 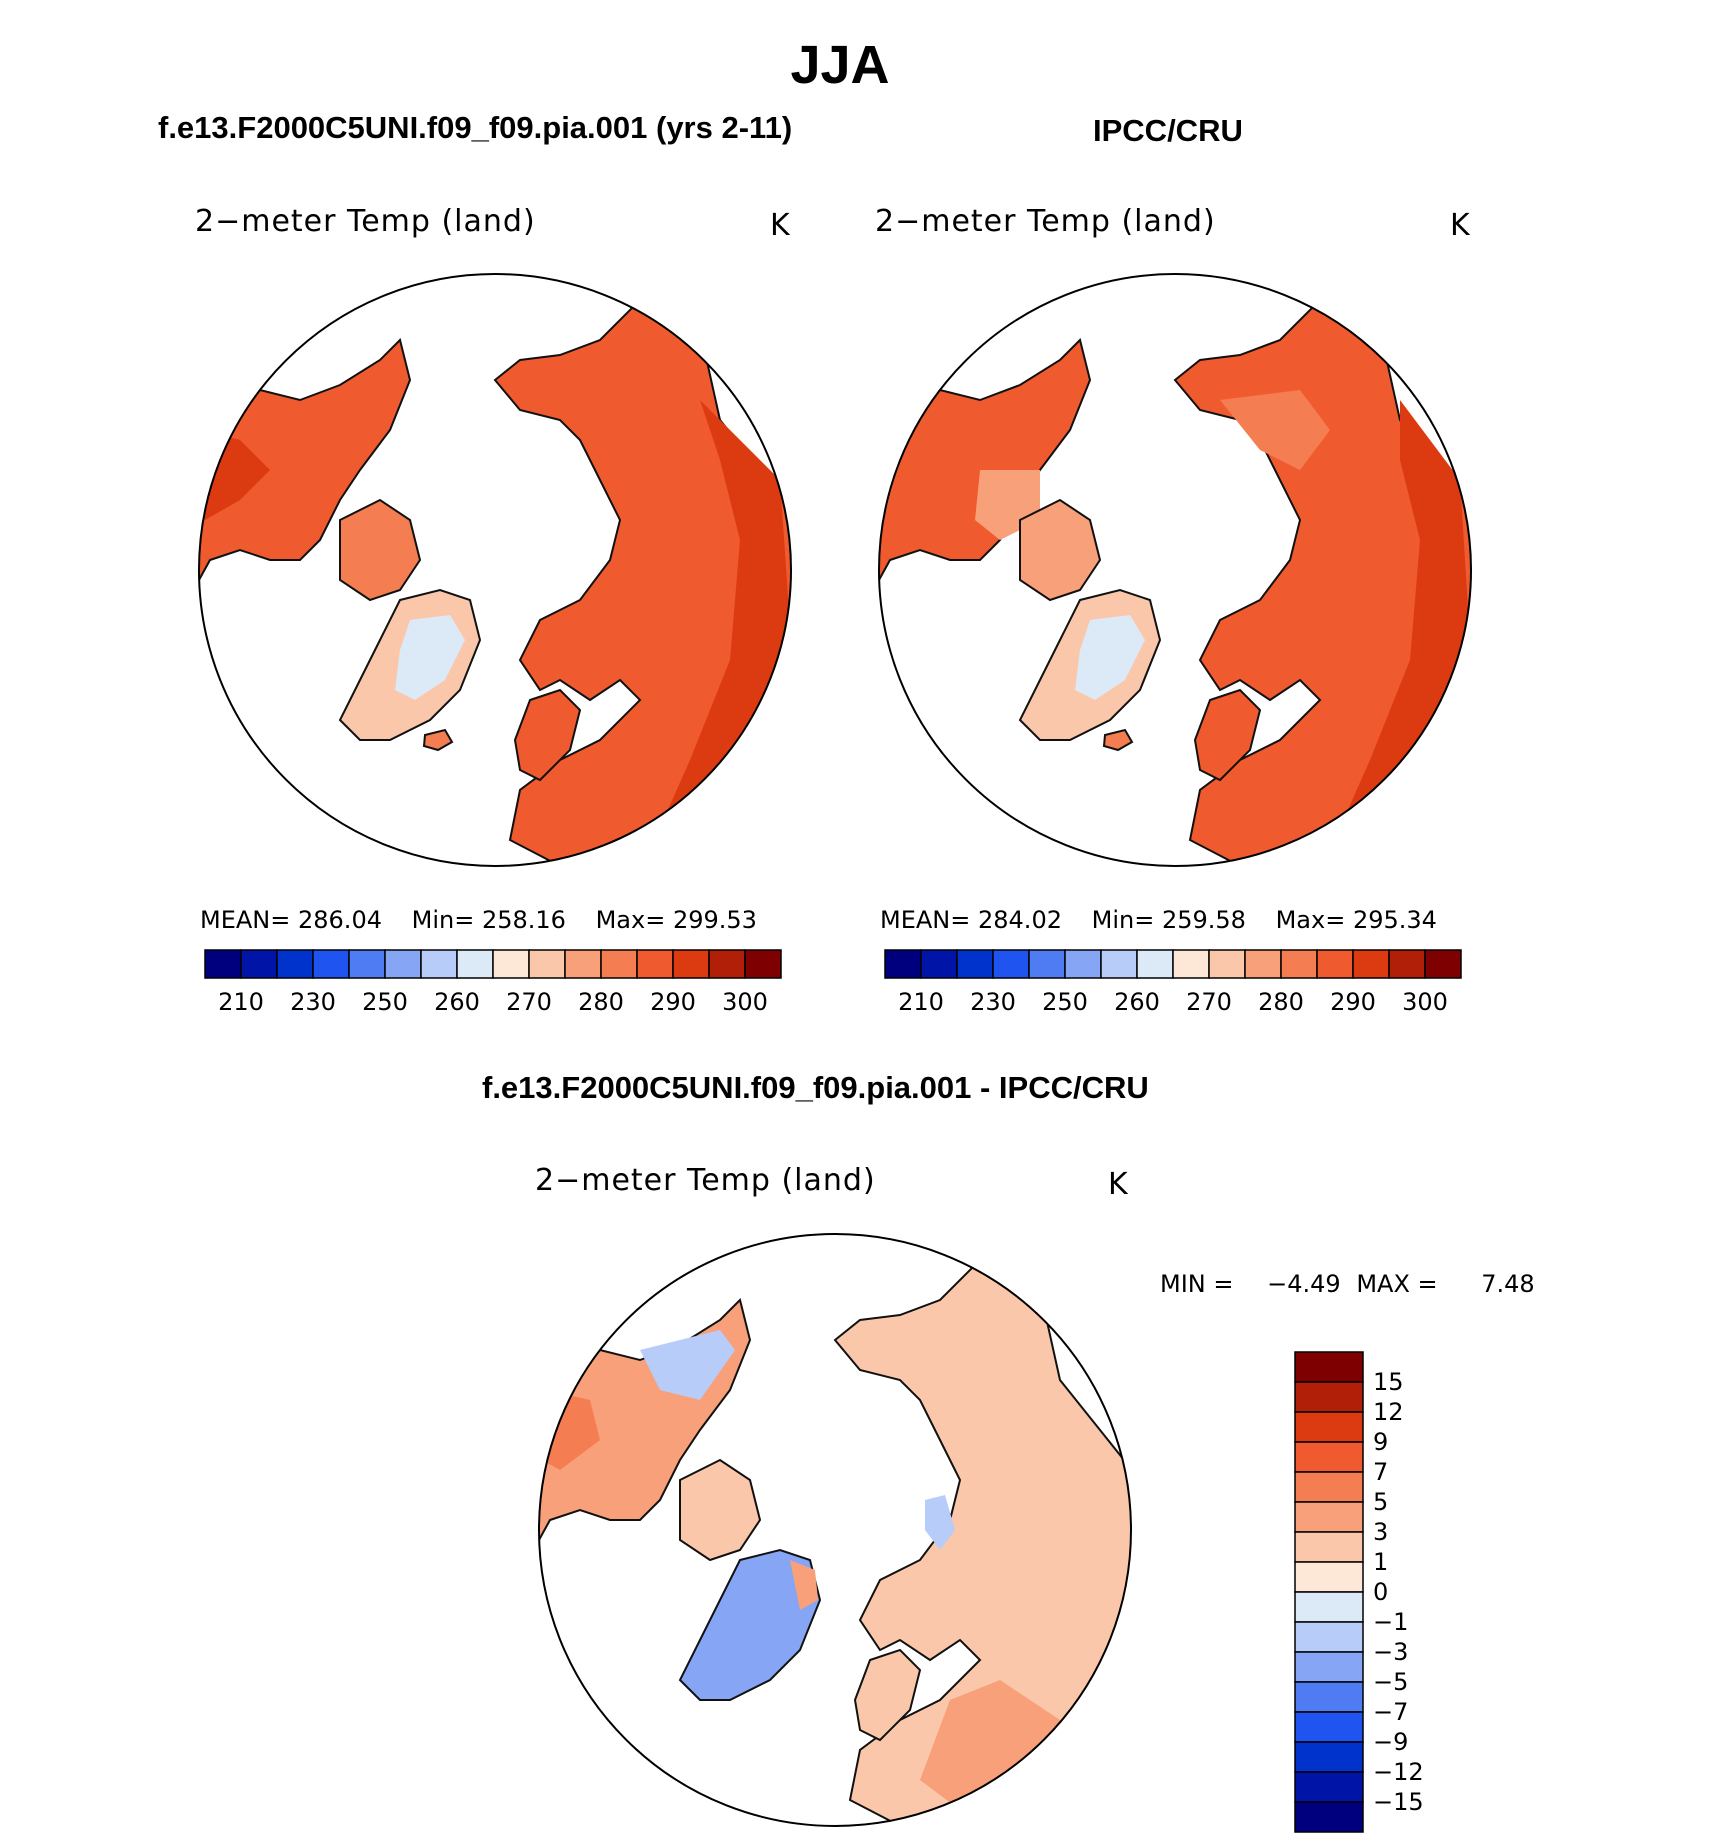 What do you see at coordinates (1397, 1284) in the screenshot?
I see `diff-max-label: MAX =` at bounding box center [1397, 1284].